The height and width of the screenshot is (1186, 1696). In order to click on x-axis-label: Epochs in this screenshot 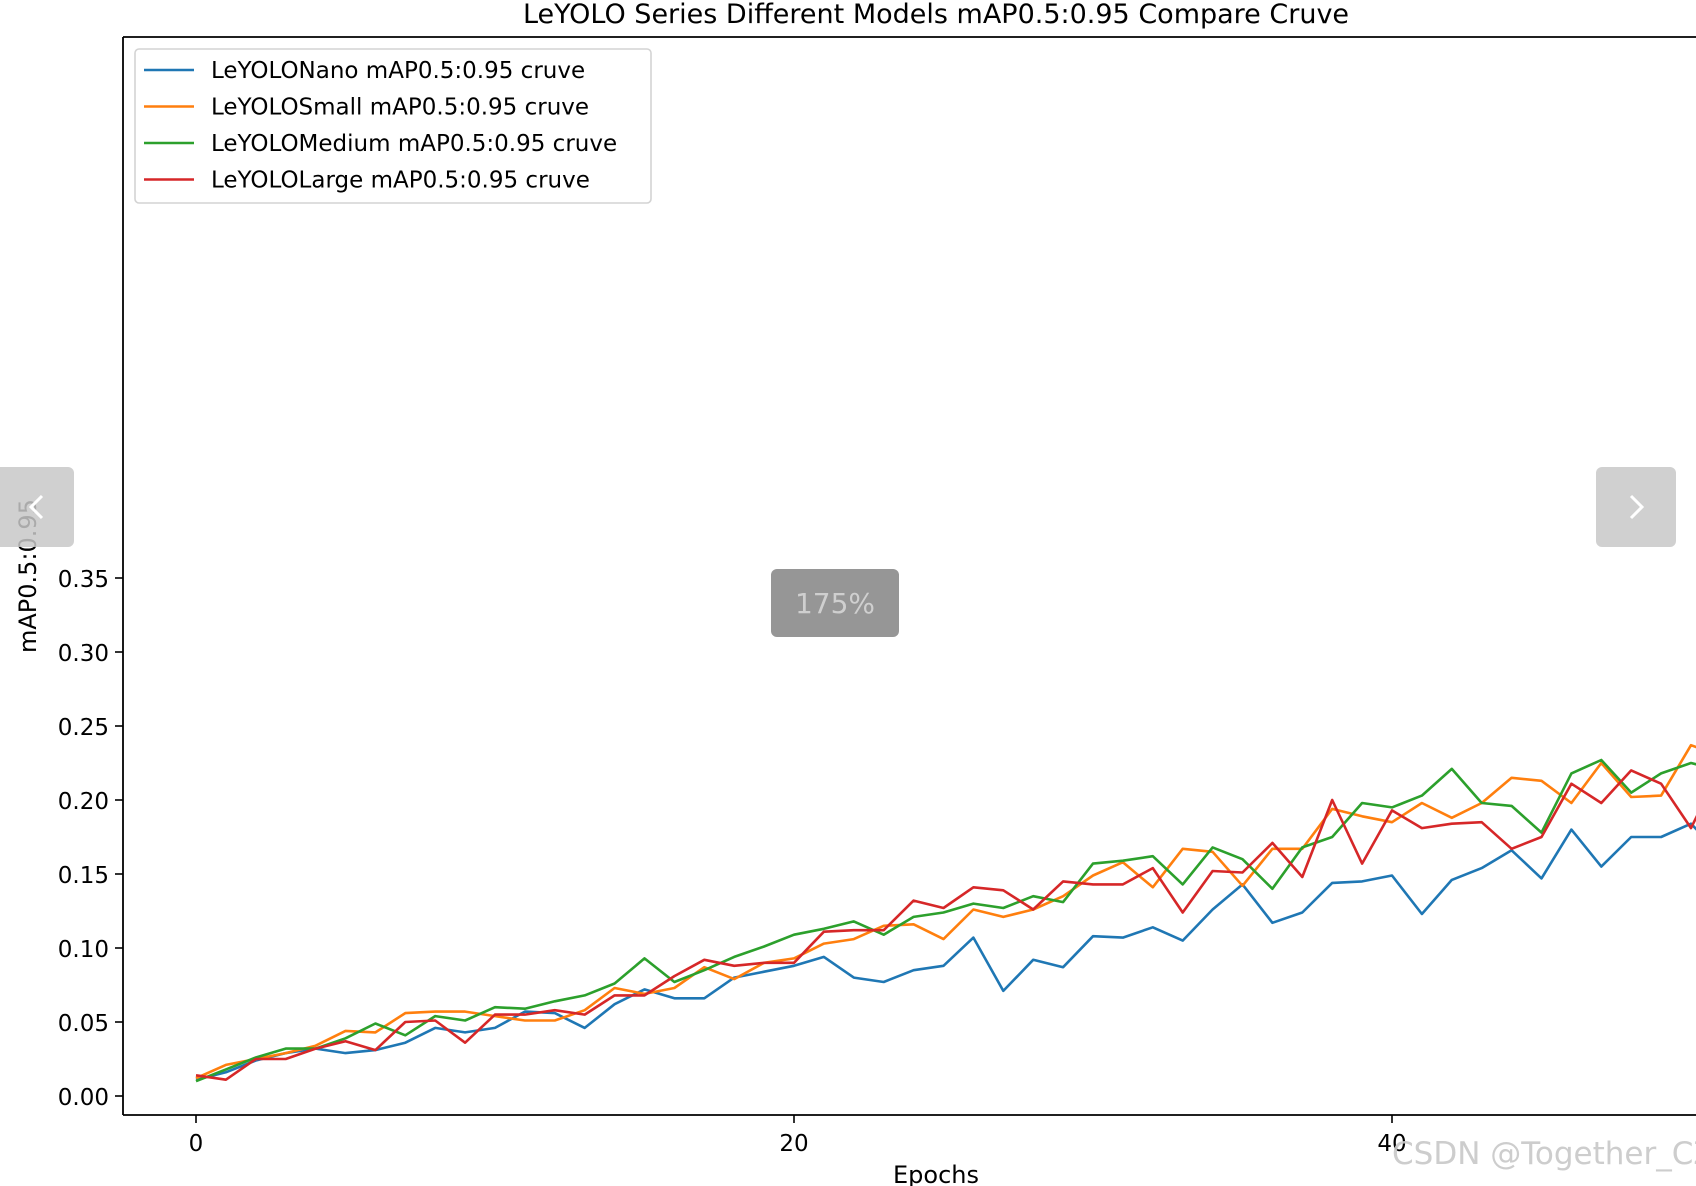, I will do `click(936, 1173)`.